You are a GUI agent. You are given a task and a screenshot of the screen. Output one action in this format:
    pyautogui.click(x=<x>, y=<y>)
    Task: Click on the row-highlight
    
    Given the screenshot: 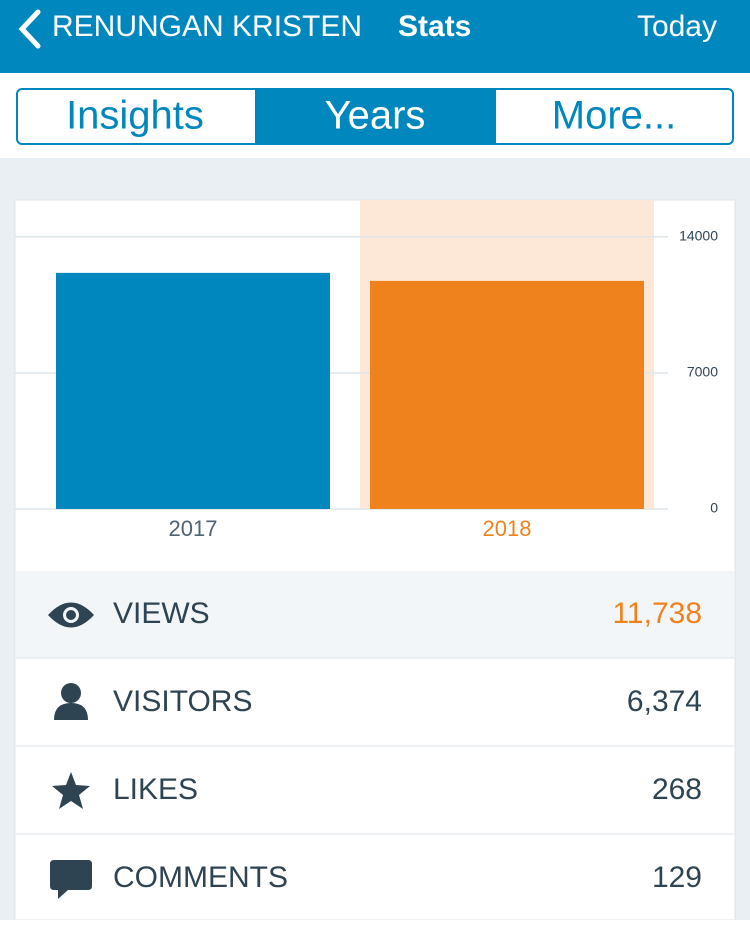 What is the action you would take?
    pyautogui.click(x=375, y=614)
    